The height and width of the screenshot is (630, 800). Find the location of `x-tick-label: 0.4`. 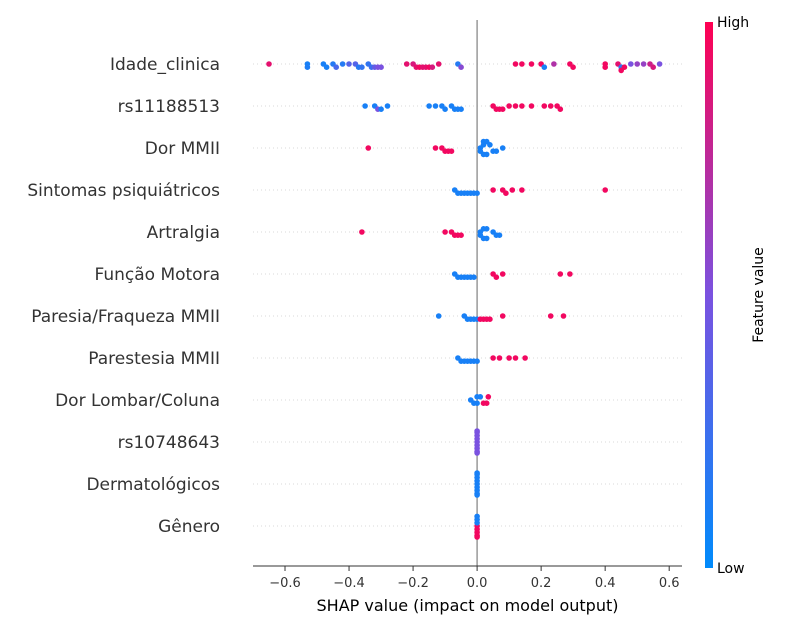

x-tick-label: 0.4 is located at coordinates (605, 583).